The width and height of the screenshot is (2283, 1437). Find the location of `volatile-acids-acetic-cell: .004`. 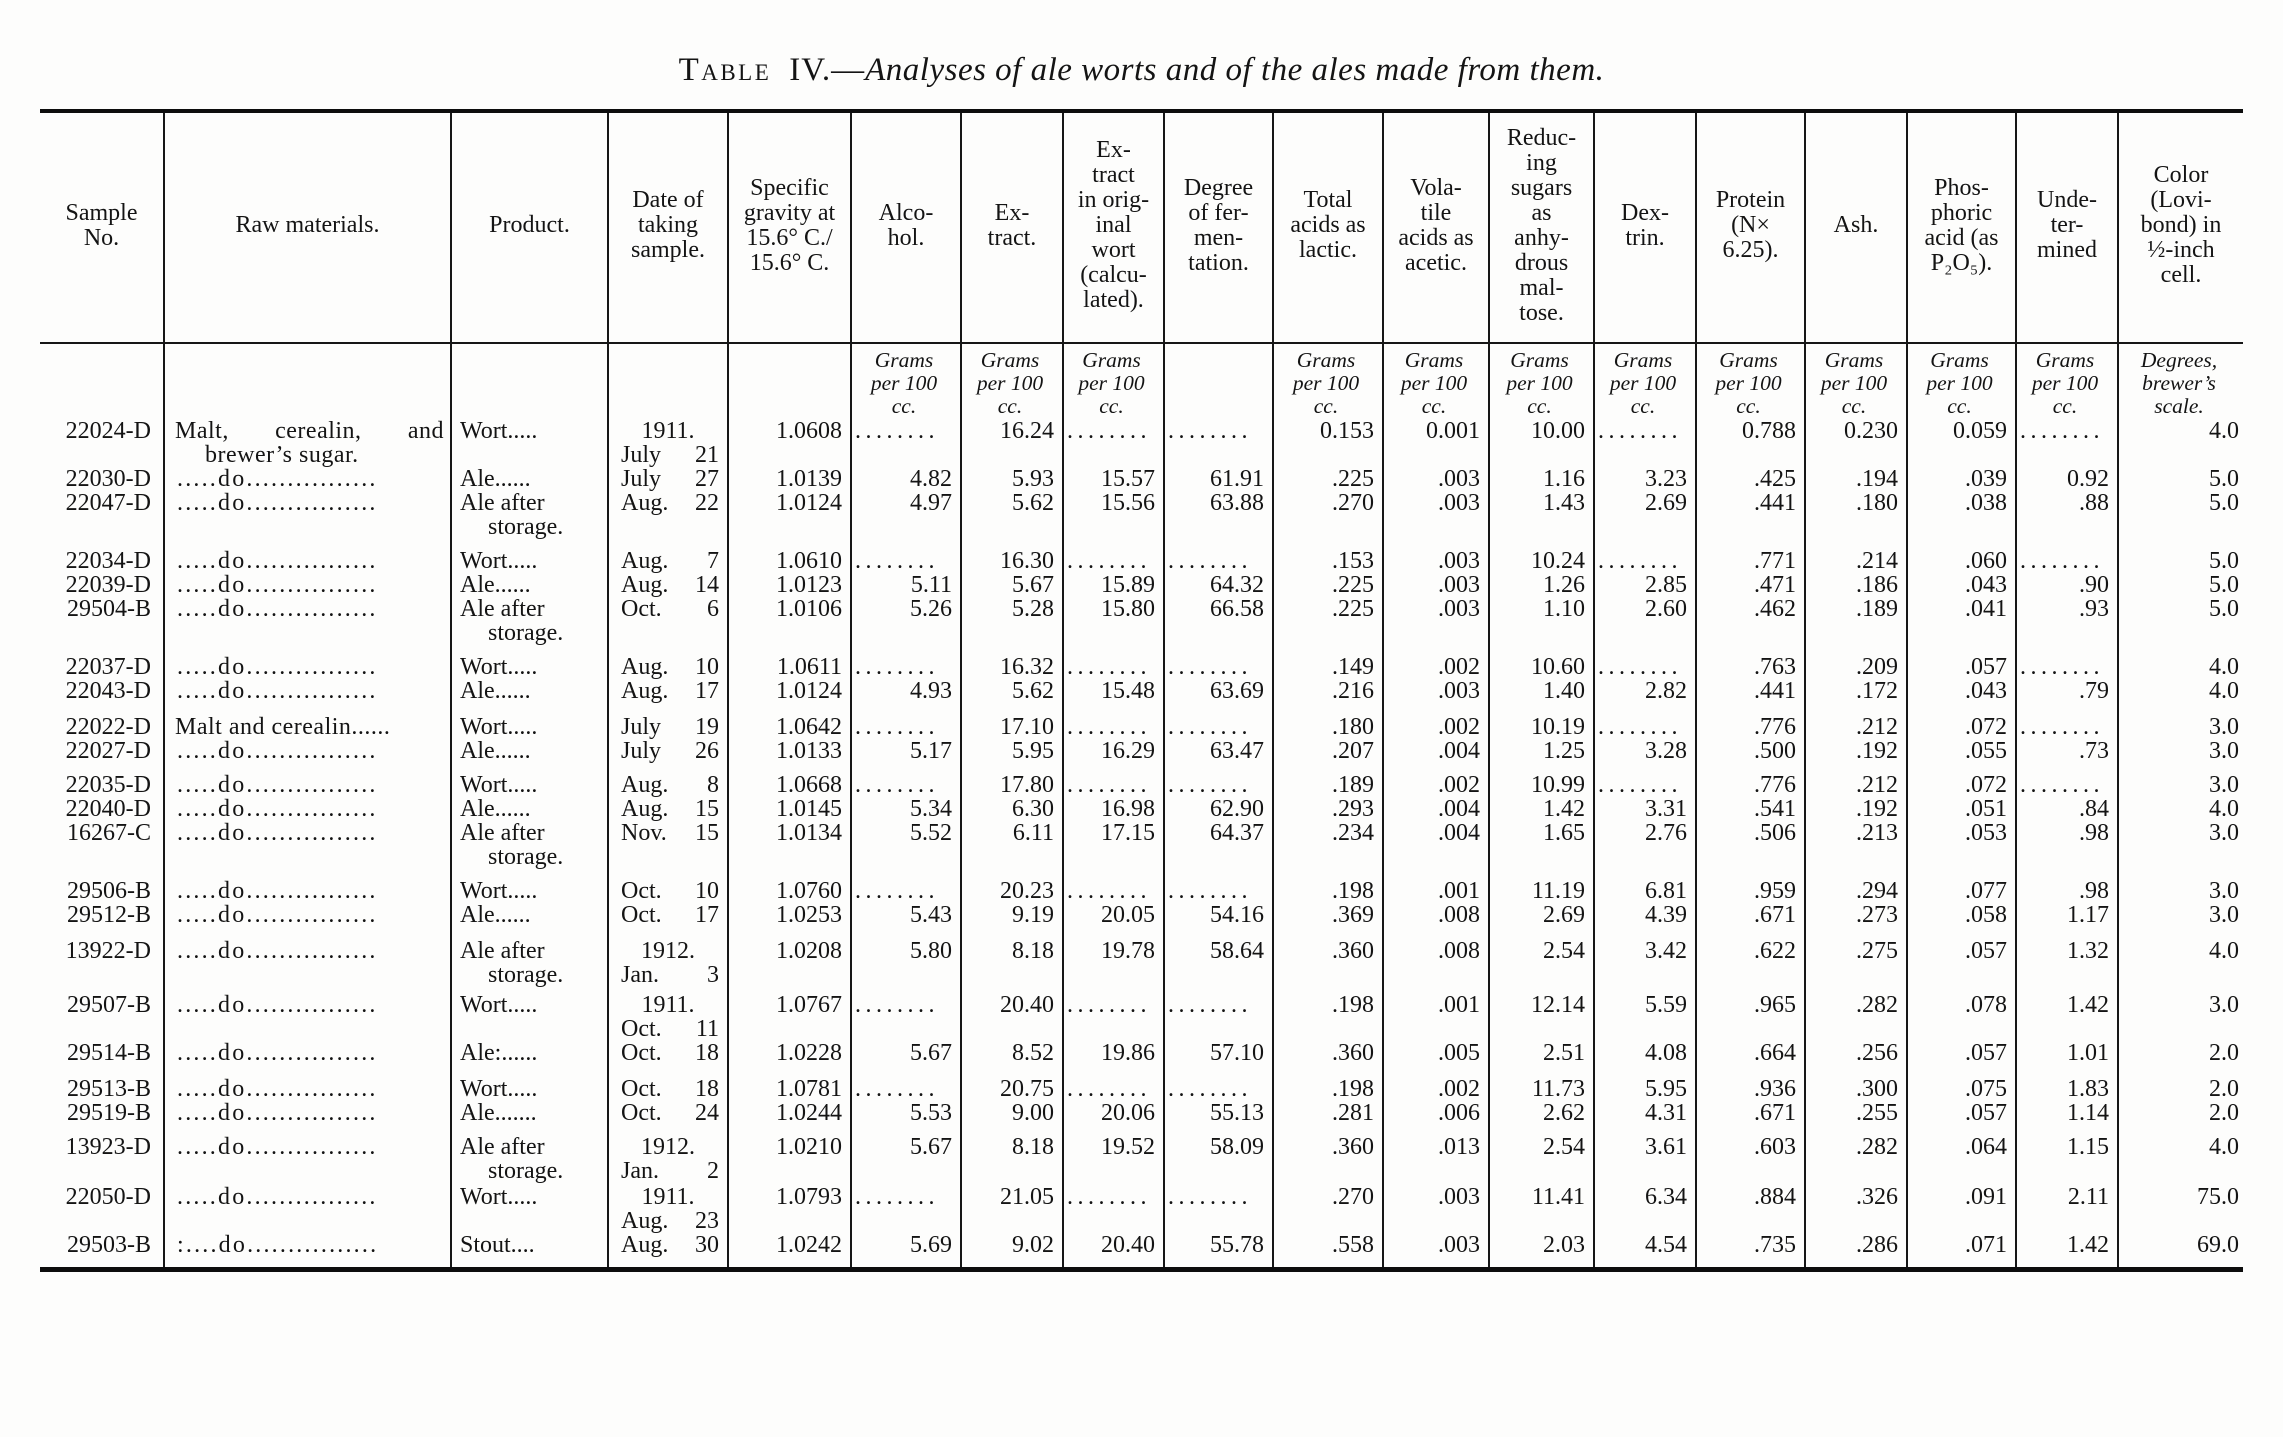

volatile-acids-acetic-cell: .004 is located at coordinates (1436, 809).